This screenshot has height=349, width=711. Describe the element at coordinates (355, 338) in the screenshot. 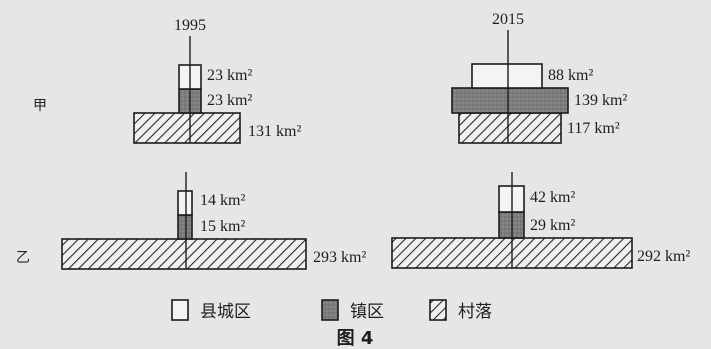

I see `figure-caption: 图 4` at that location.